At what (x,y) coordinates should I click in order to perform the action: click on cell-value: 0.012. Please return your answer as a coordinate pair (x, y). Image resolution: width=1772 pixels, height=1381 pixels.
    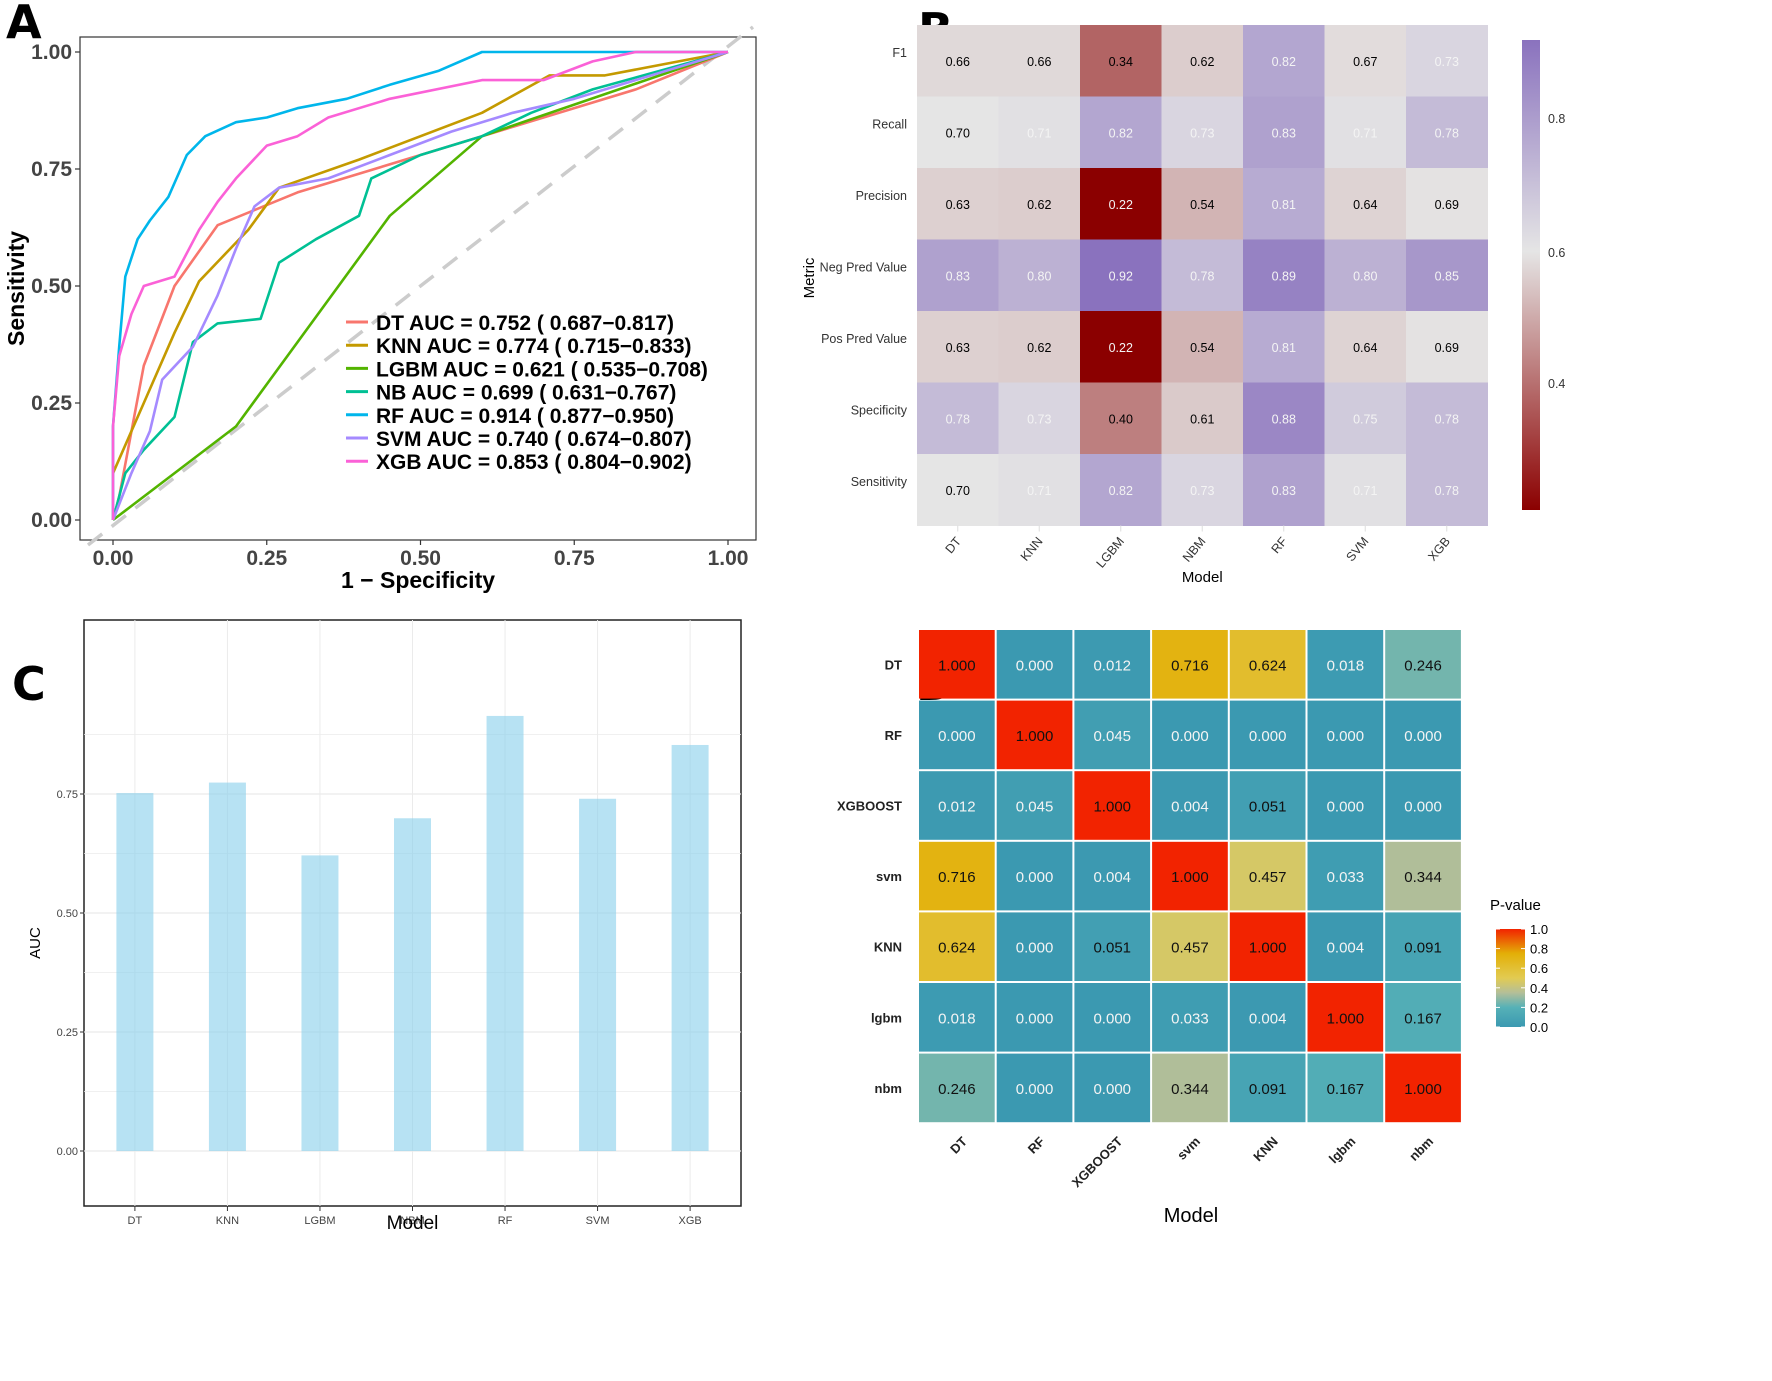
    Looking at the image, I should click on (957, 807).